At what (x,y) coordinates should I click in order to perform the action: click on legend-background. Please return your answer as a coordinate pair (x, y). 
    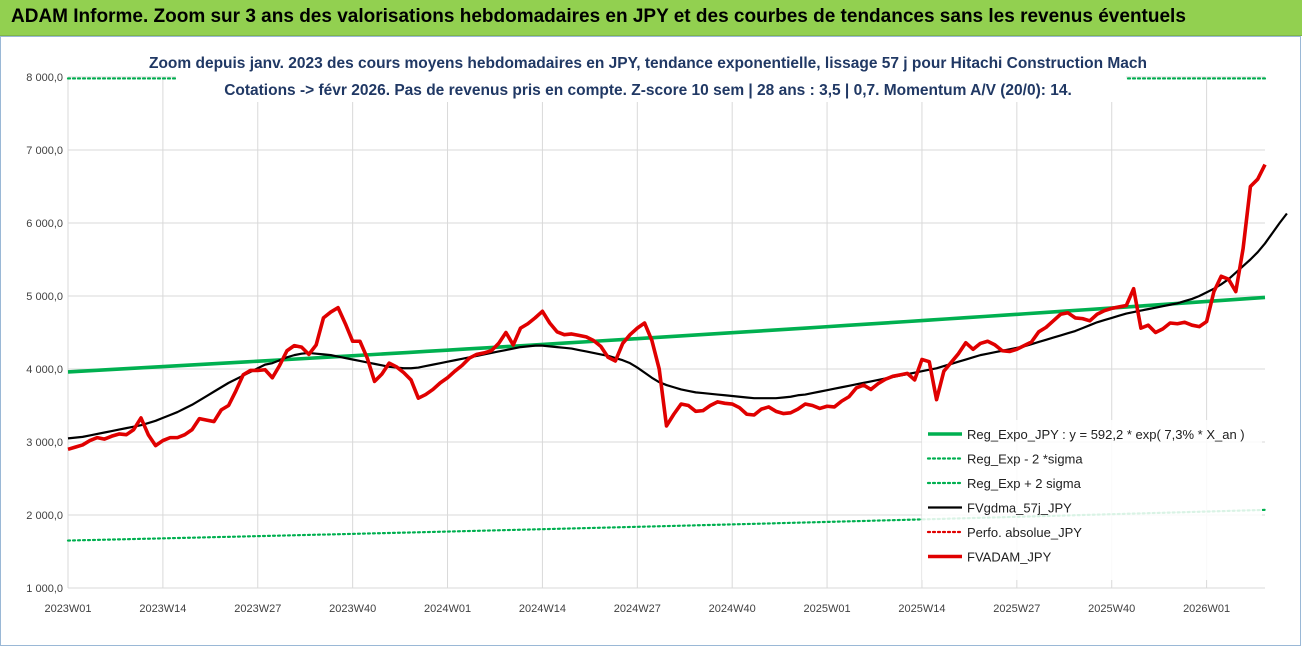
    Looking at the image, I should click on (1092, 500).